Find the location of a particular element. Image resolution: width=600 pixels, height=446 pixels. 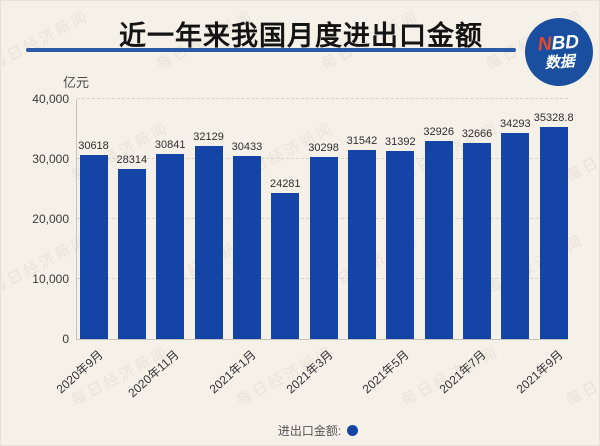

y-tick-label: 20,000 is located at coordinates (50, 219).